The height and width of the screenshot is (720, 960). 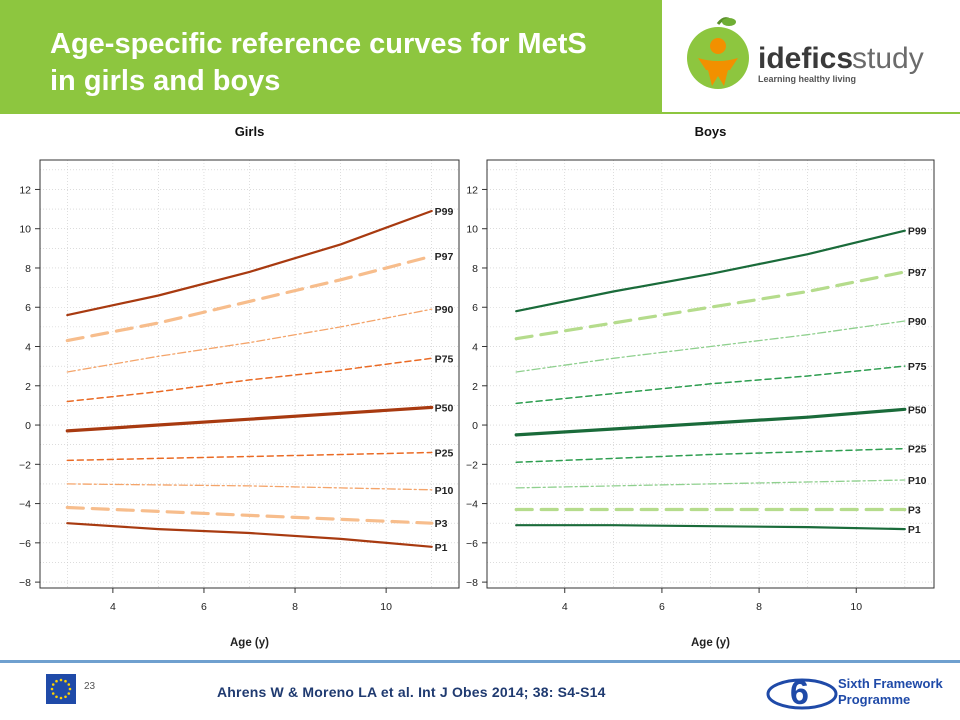 What do you see at coordinates (249, 380) in the screenshot?
I see `series-line-girls-p75` at bounding box center [249, 380].